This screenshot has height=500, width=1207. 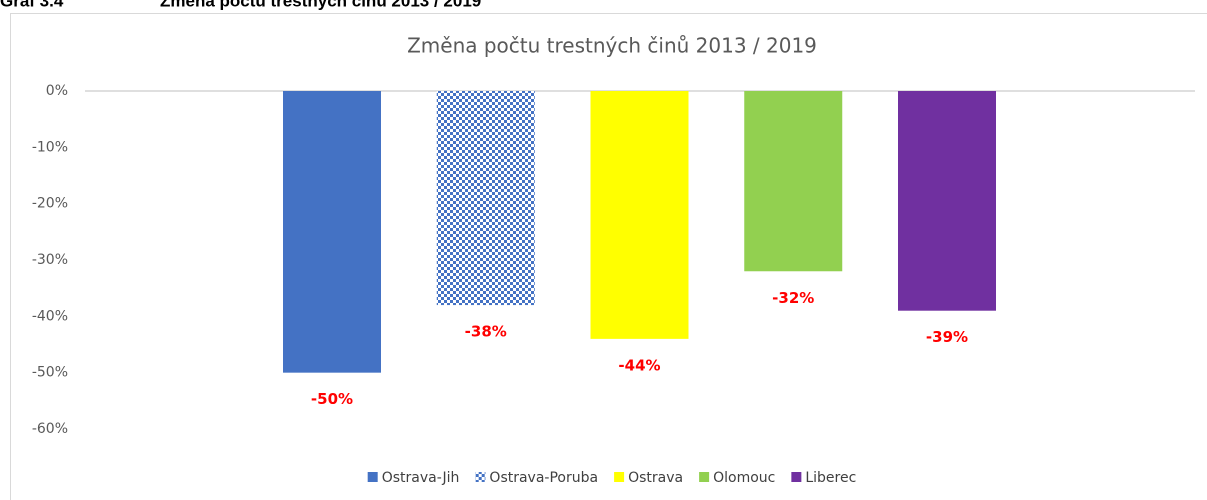 What do you see at coordinates (50, 429) in the screenshot?
I see `y-tick-label: -60%` at bounding box center [50, 429].